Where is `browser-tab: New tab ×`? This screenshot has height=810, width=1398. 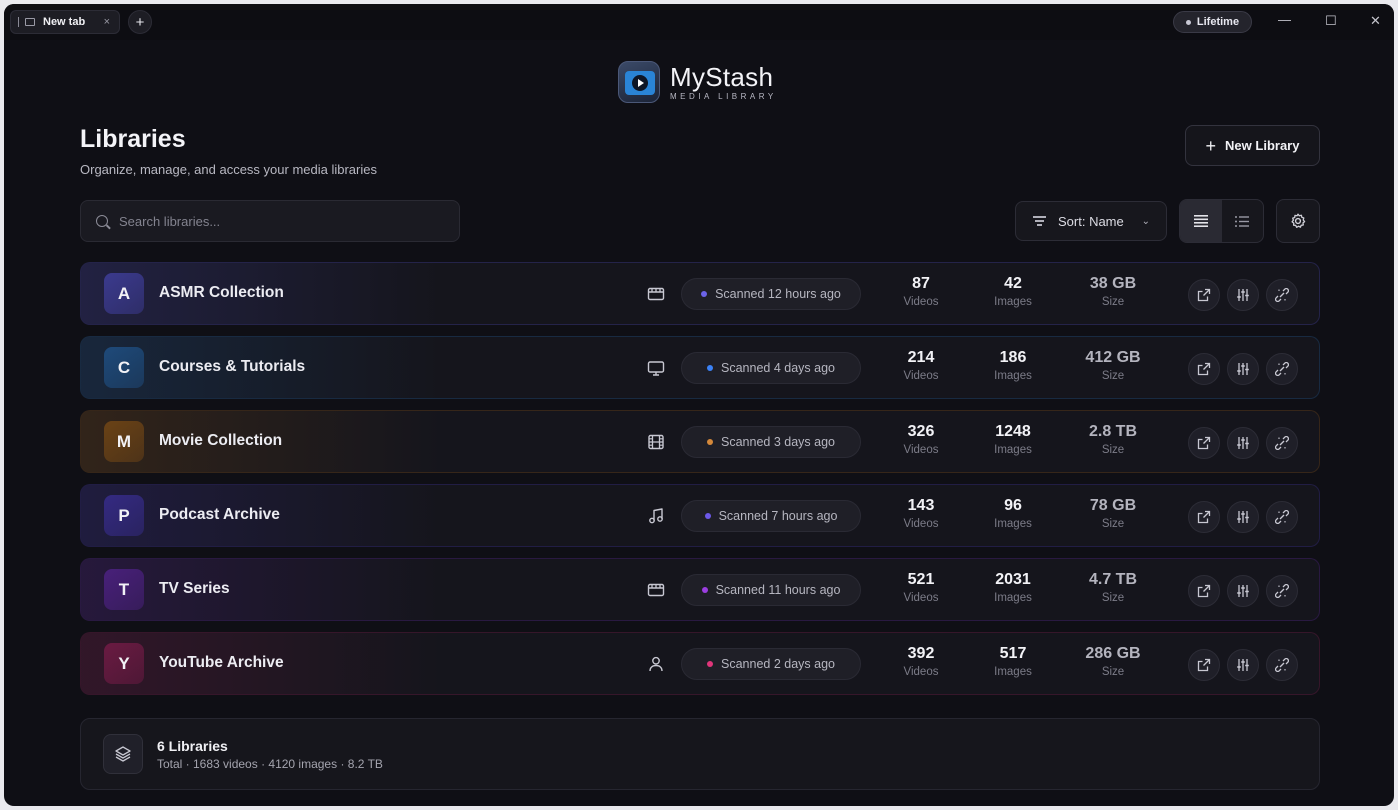
browser-tab: New tab × is located at coordinates (65, 22).